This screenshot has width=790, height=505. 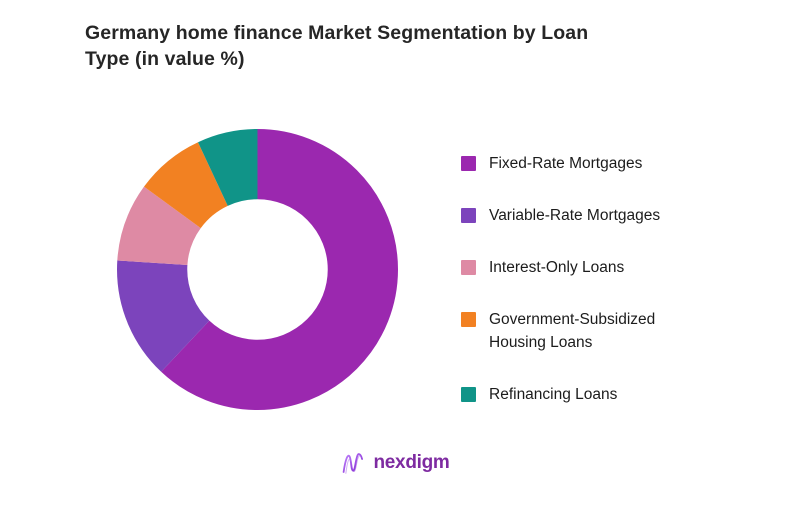 What do you see at coordinates (572, 331) in the screenshot?
I see `legend-label: Government-Subsidized Housing Loans` at bounding box center [572, 331].